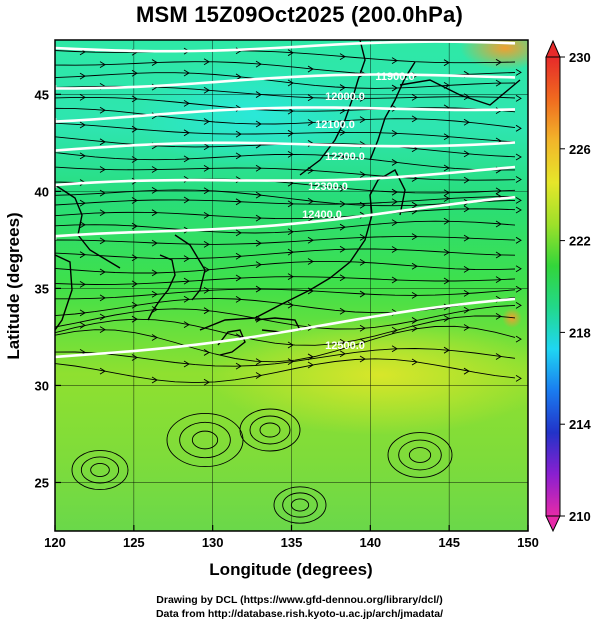 This screenshot has height=625, width=599. Describe the element at coordinates (134, 542) in the screenshot. I see `x-tick-label: 125` at that location.